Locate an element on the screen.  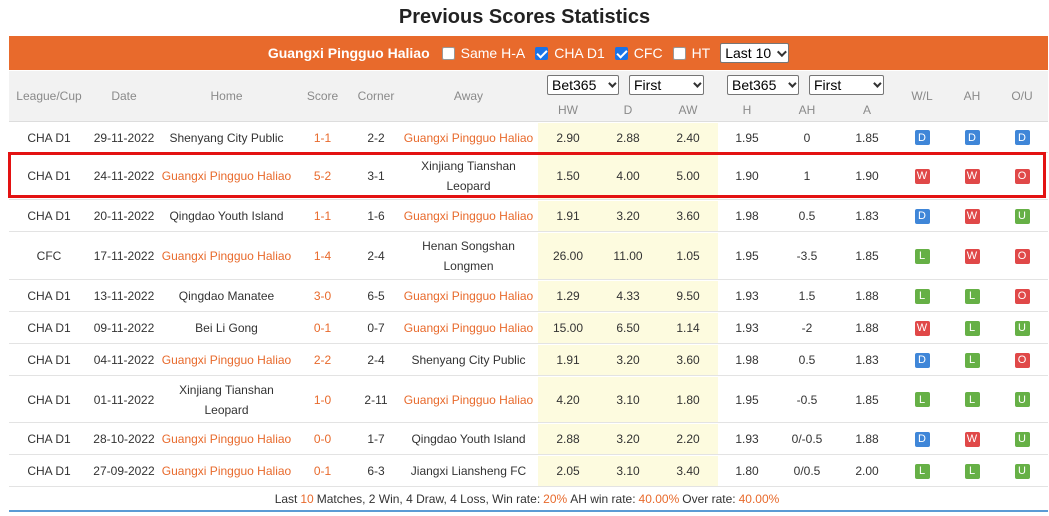
cell-aw: 1.80 is located at coordinates (688, 399).